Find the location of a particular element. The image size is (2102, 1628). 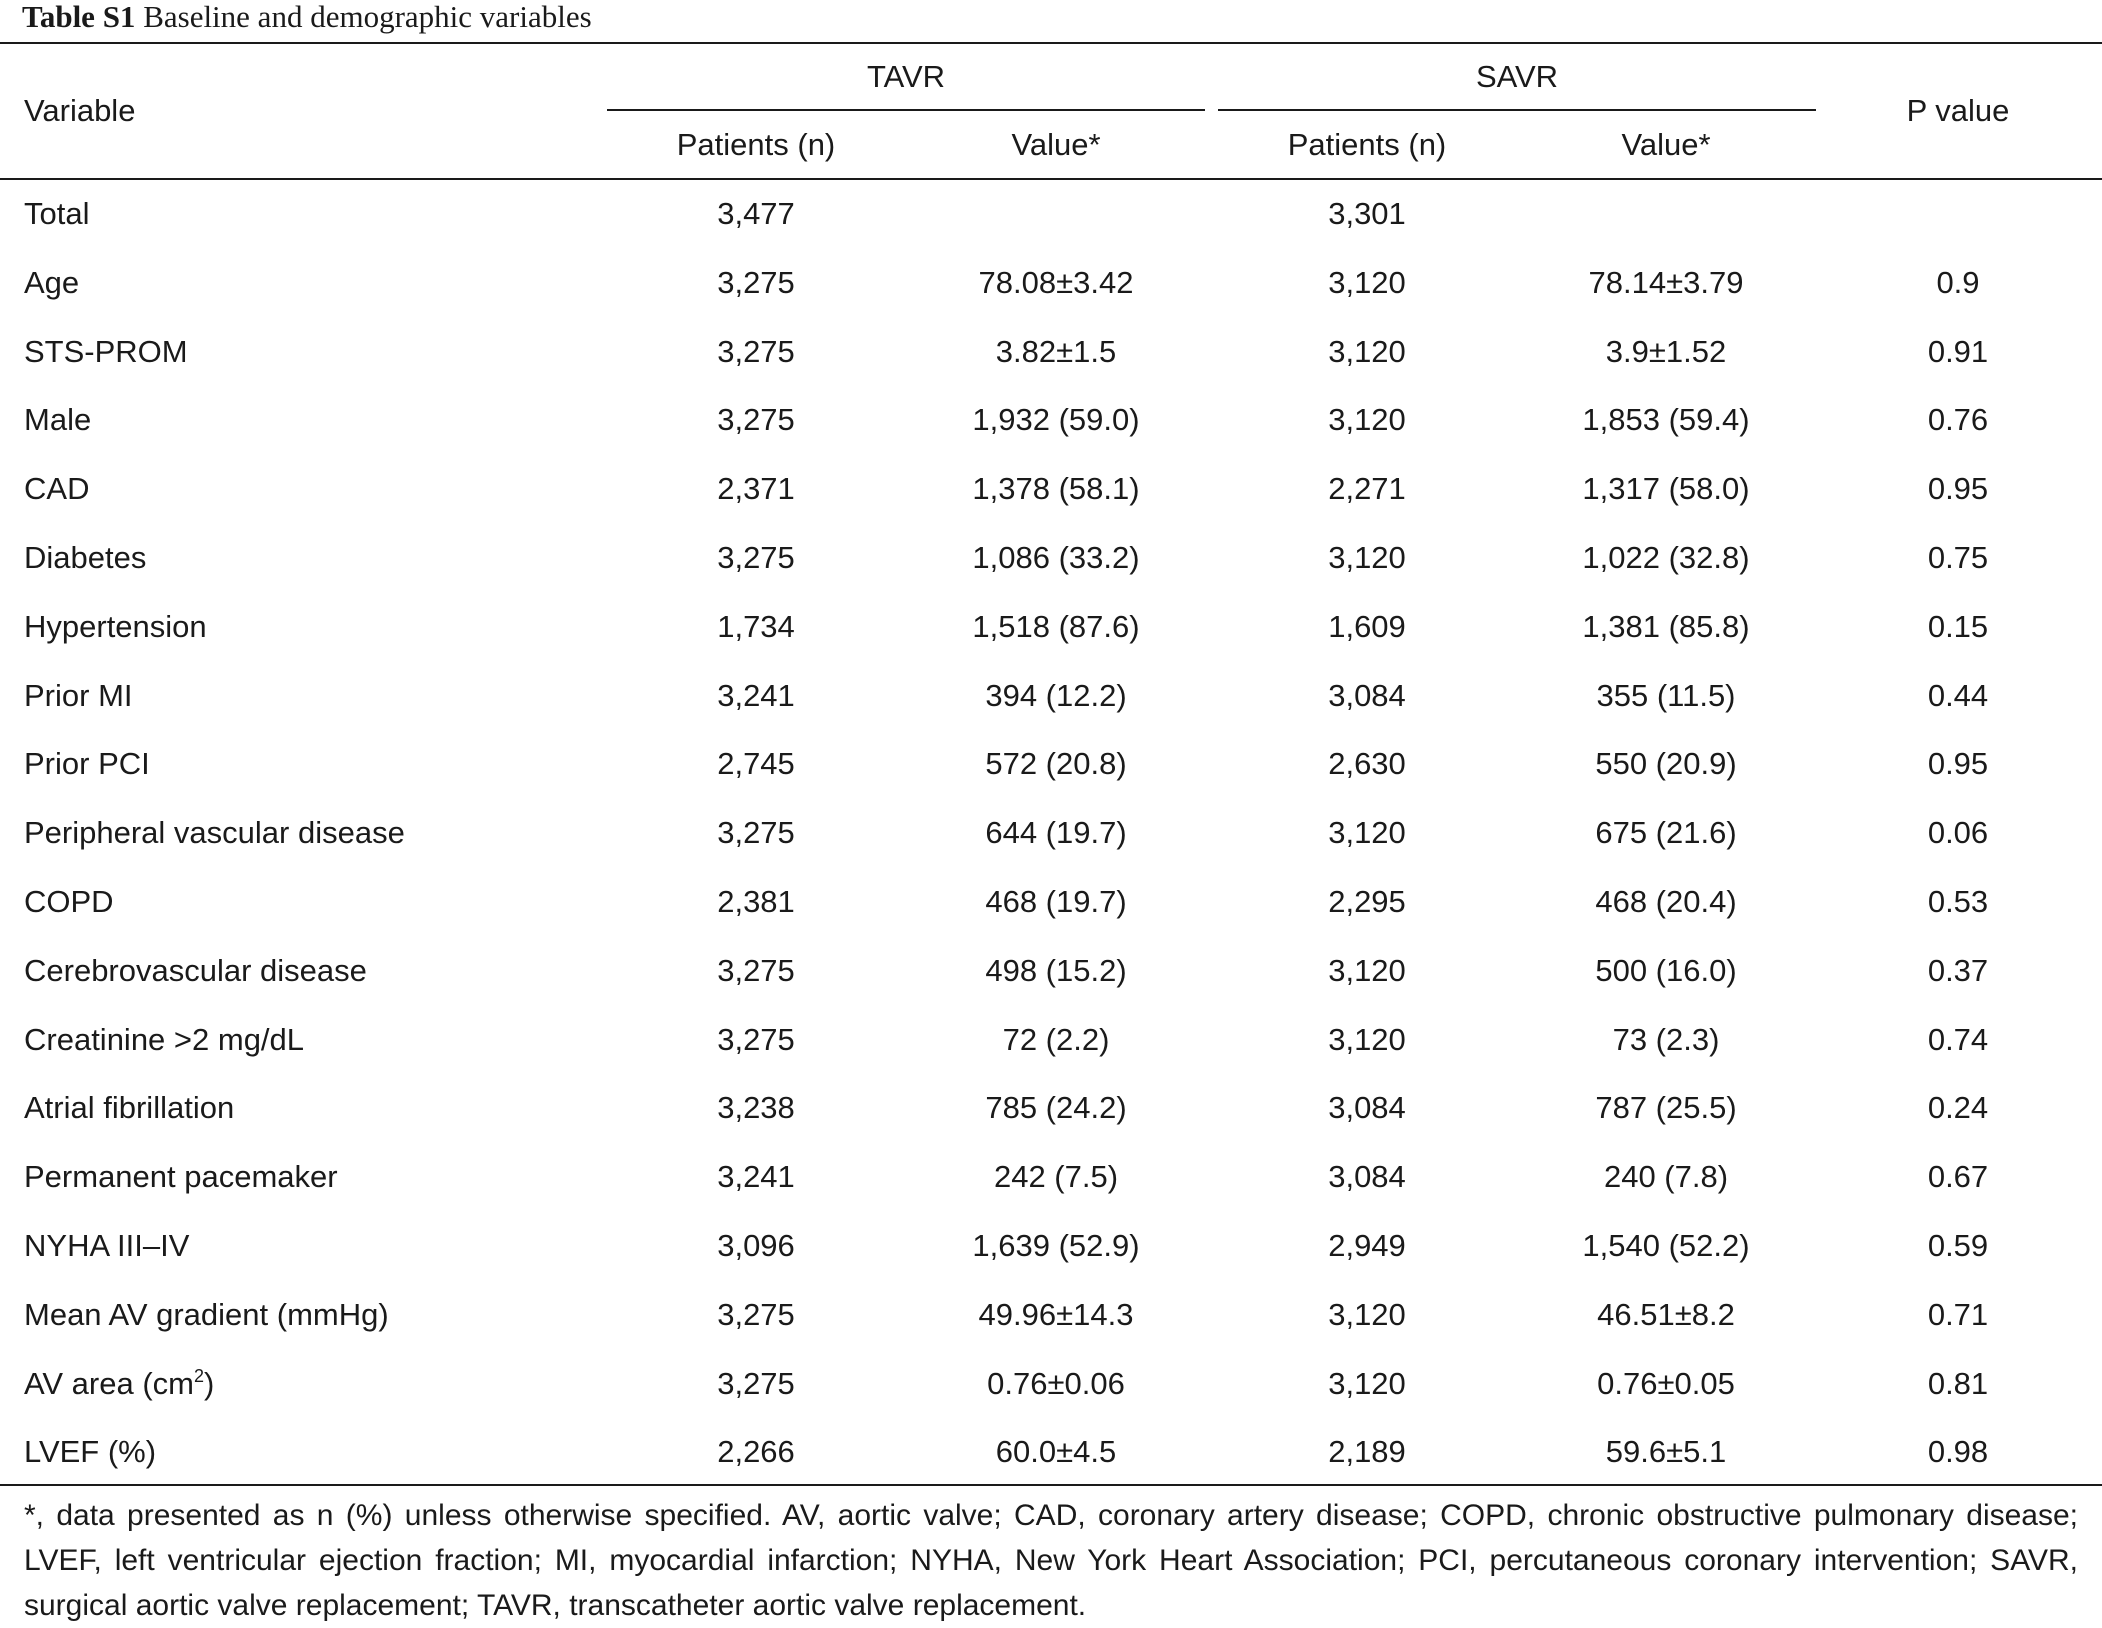

header-savr-patients: Patients (n) is located at coordinates (1367, 144).